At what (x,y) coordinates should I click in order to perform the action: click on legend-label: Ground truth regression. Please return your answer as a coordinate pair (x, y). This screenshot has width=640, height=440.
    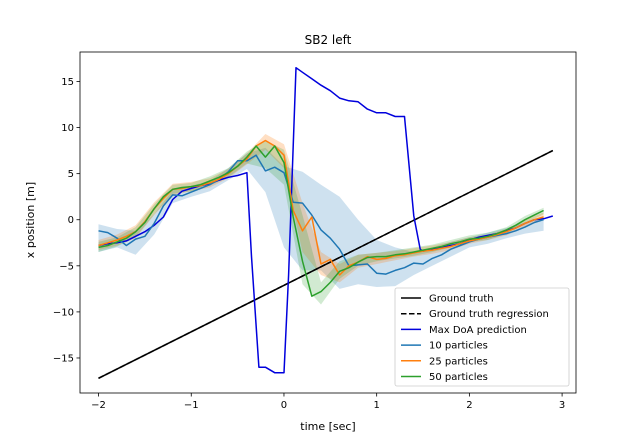
    Looking at the image, I should click on (489, 314).